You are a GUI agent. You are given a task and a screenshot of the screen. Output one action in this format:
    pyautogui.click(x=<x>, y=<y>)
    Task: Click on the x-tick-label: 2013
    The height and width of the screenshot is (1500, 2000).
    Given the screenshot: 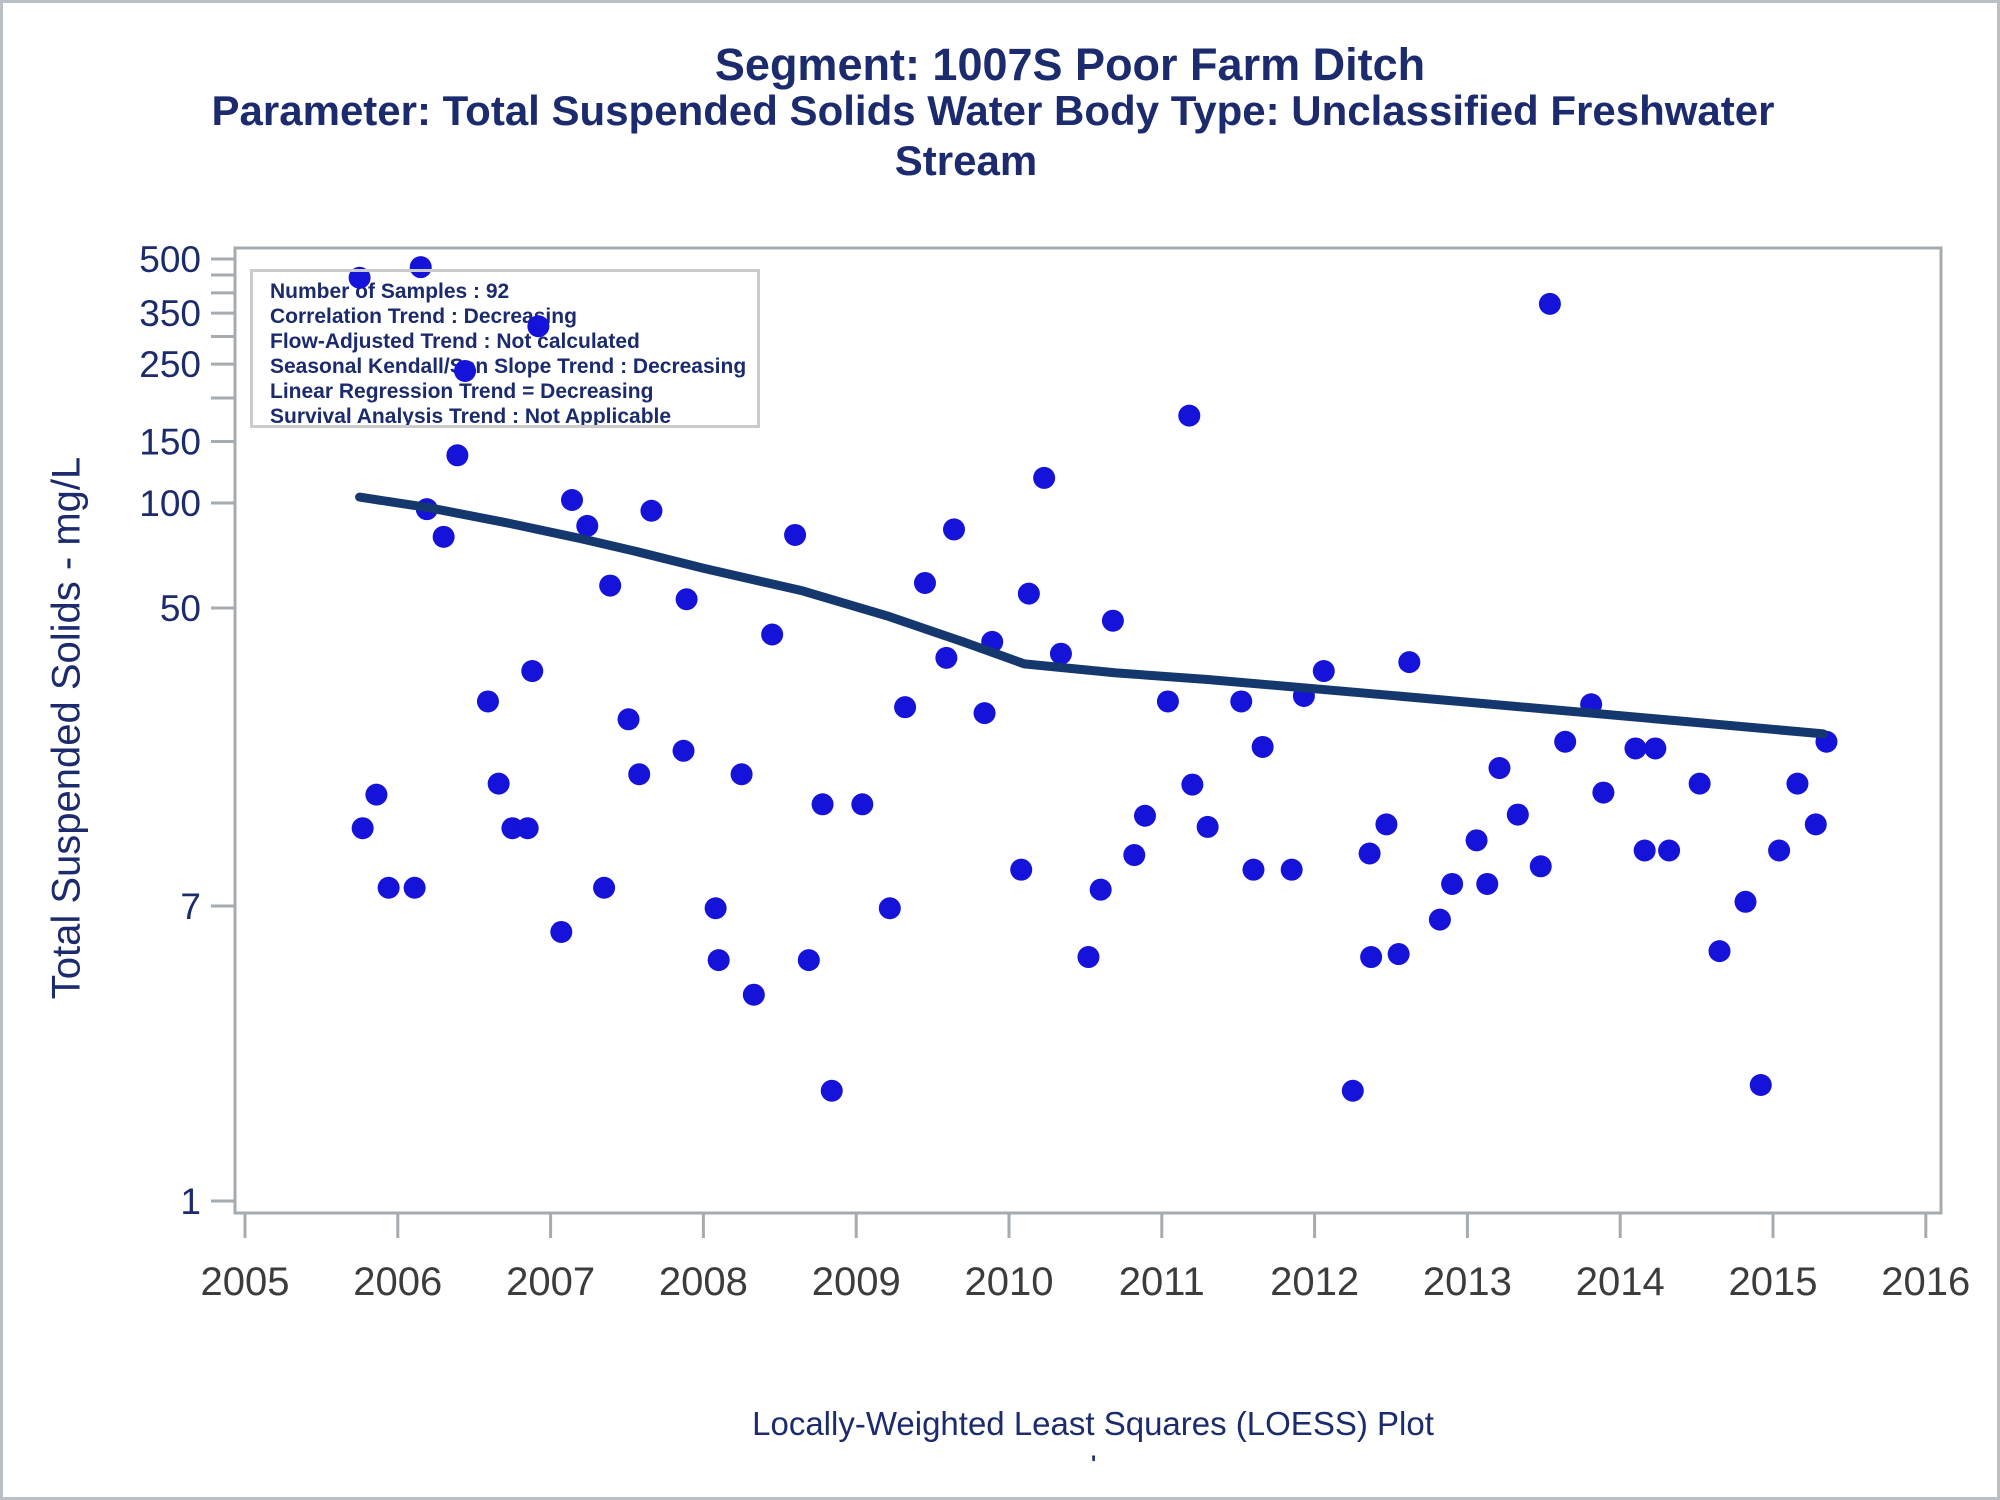 What is the action you would take?
    pyautogui.click(x=1467, y=1282)
    